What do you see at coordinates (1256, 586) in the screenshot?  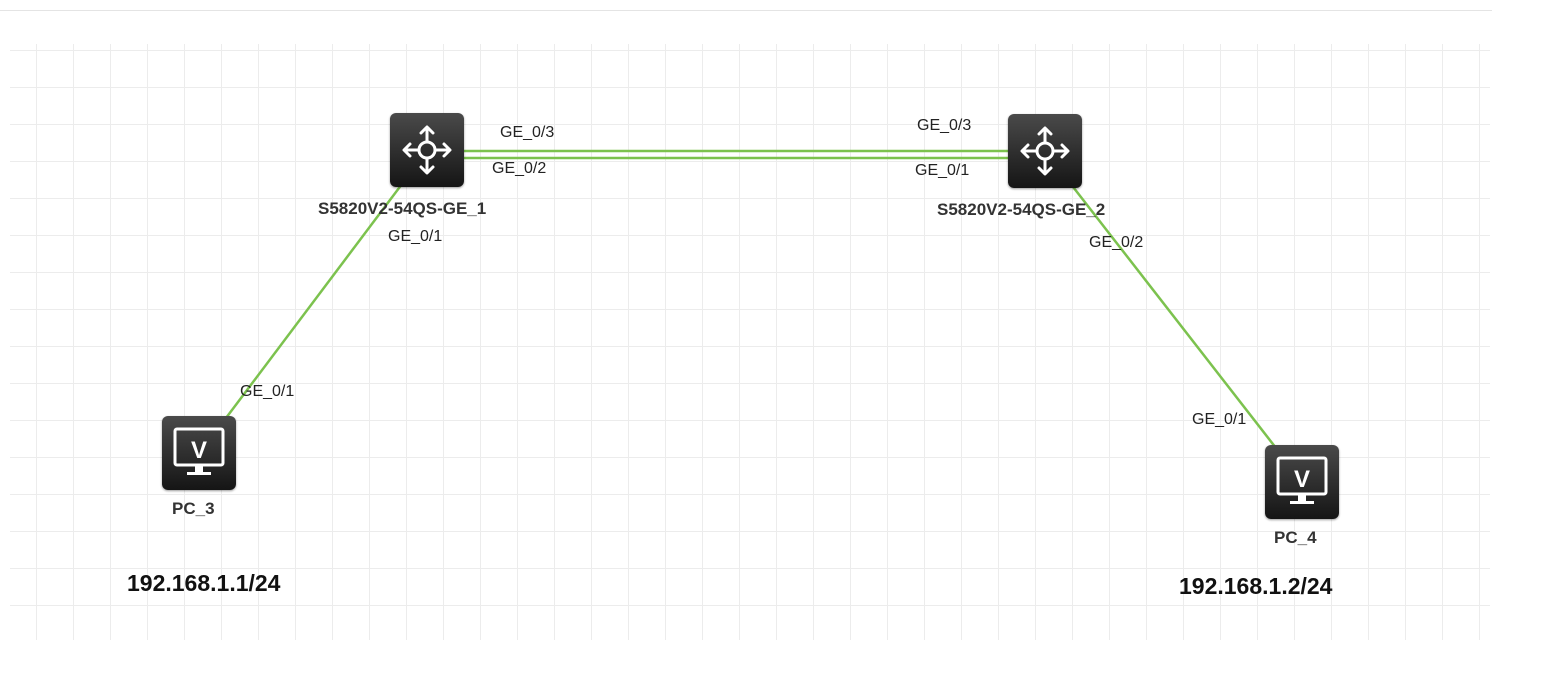 I see `pc-4-ip: 192.168.1.2/24` at bounding box center [1256, 586].